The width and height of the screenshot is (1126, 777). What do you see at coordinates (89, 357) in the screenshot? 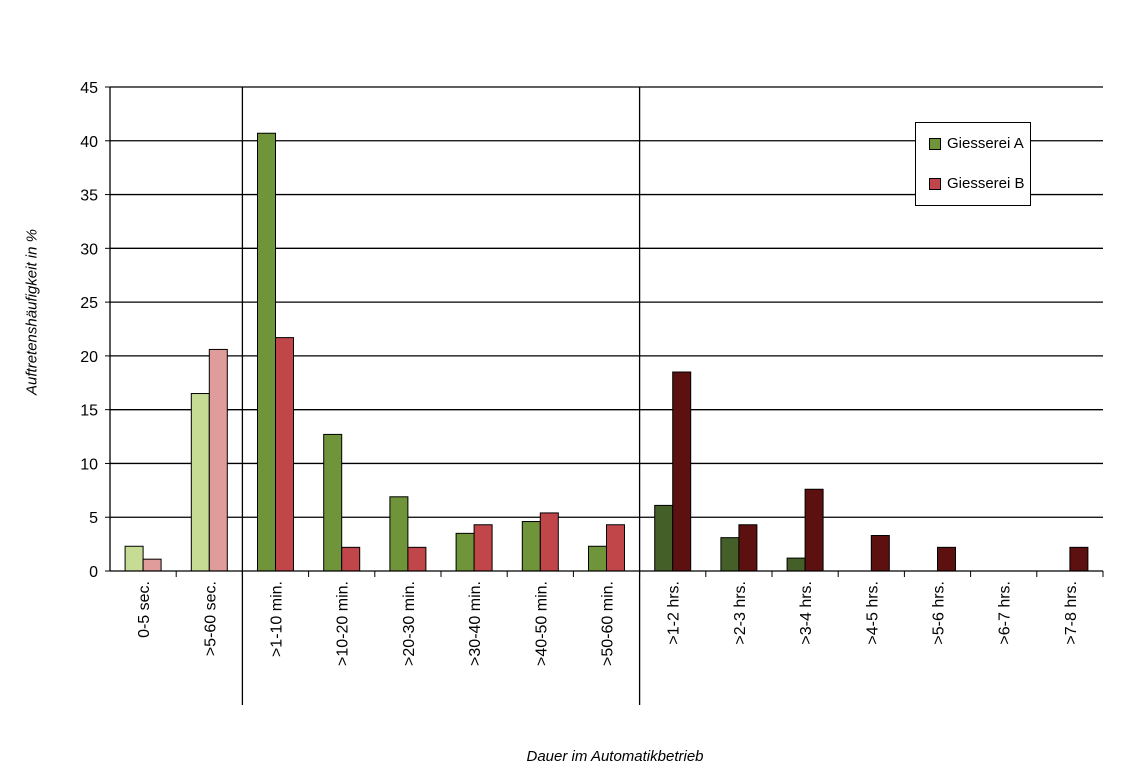
I see `y-tick-label: 20` at bounding box center [89, 357].